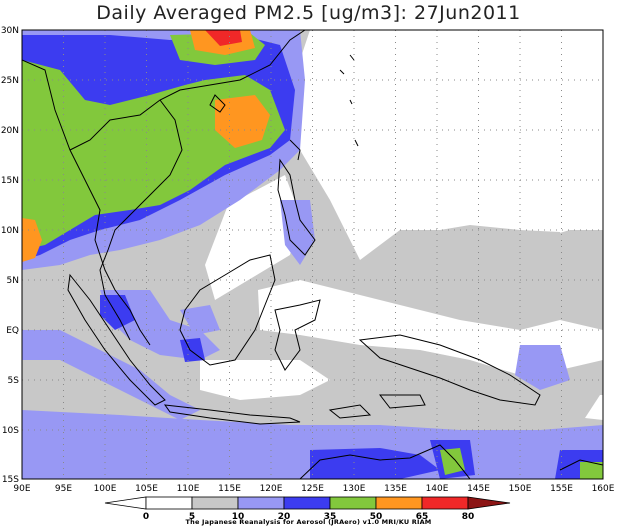 This screenshot has height=529, width=617. Describe the element at coordinates (271, 489) in the screenshot. I see `lon-label: 120E` at that location.